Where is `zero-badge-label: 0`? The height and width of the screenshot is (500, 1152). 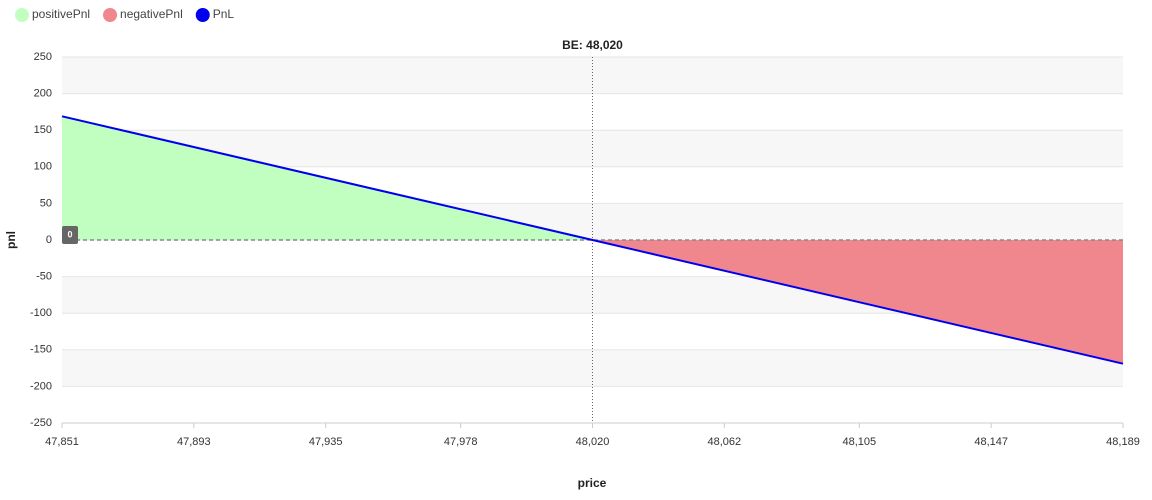
zero-badge-label: 0 is located at coordinates (69, 234).